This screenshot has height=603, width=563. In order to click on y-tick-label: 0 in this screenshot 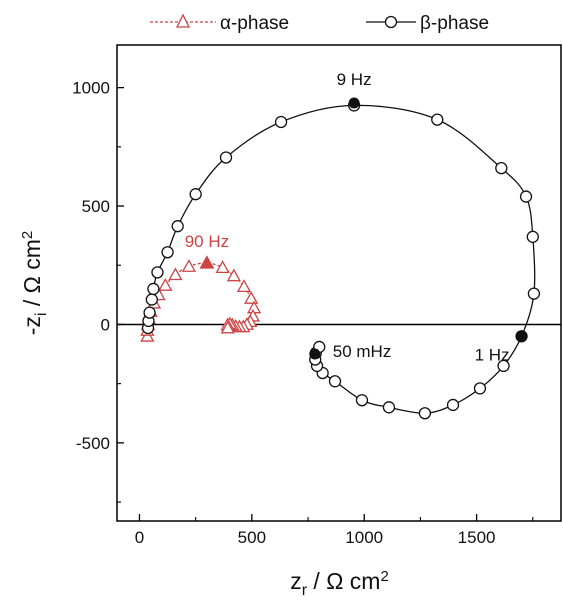, I will do `click(105, 324)`.